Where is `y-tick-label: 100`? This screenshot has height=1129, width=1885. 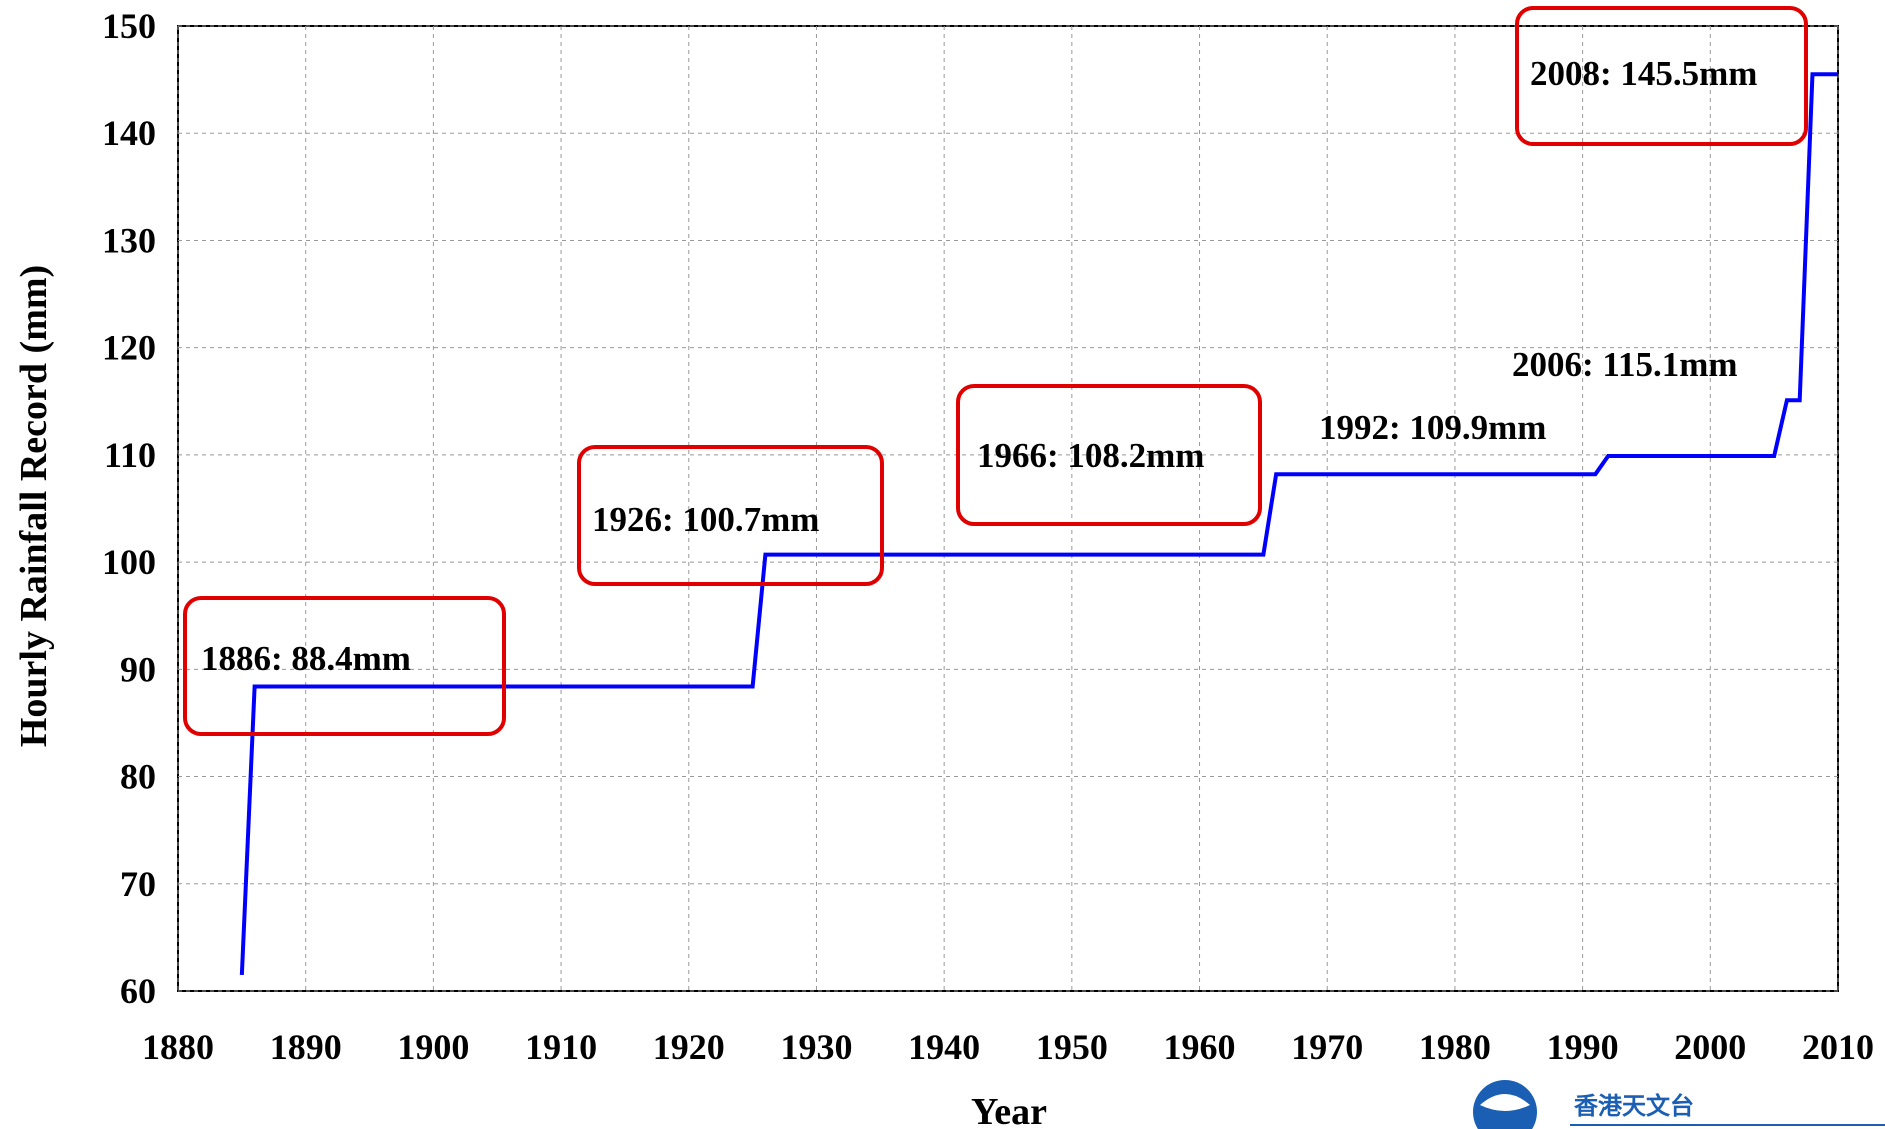
y-tick-label: 100 is located at coordinates (129, 562).